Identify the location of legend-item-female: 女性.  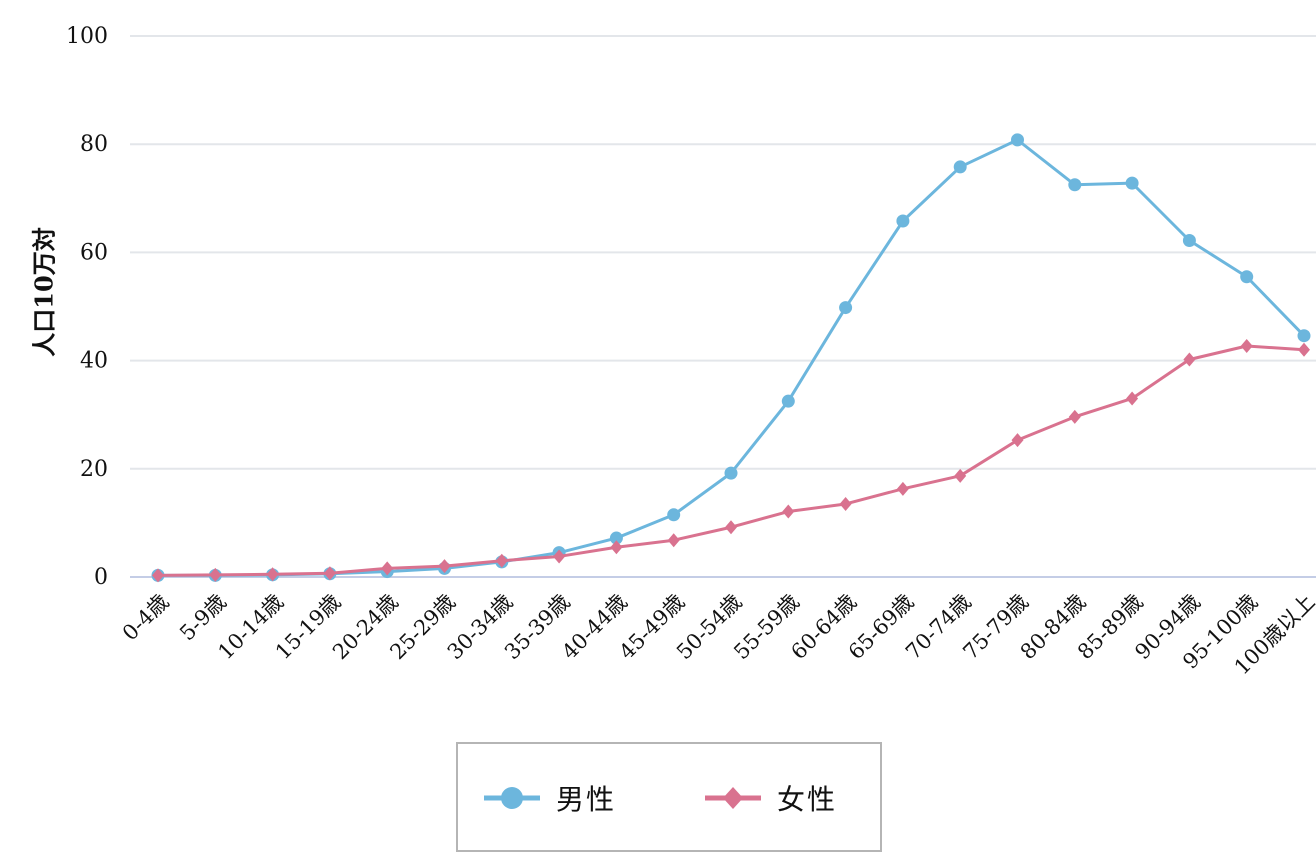
(770, 798).